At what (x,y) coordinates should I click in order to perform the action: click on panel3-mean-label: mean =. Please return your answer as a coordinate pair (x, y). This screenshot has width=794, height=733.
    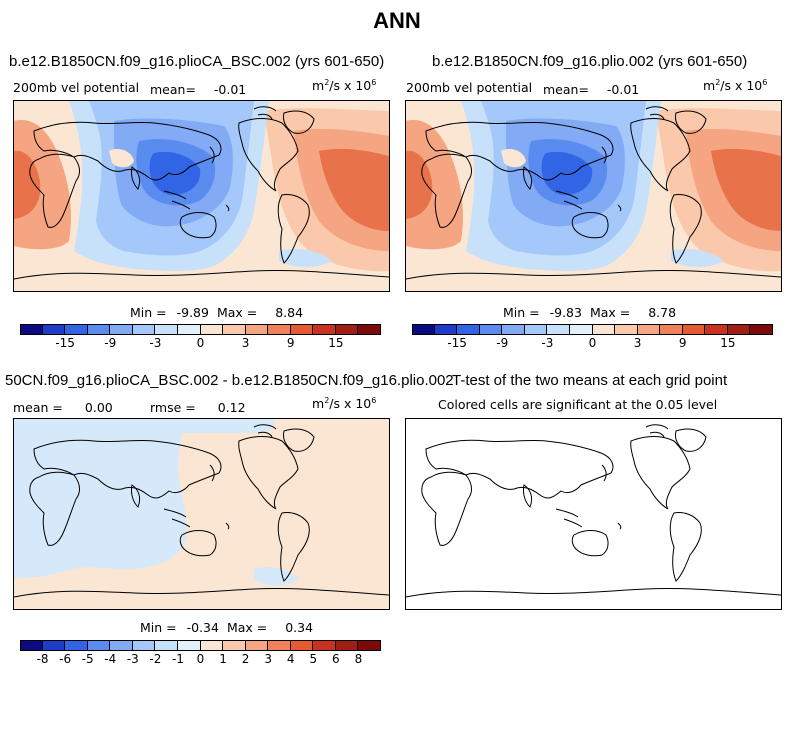
    Looking at the image, I should click on (38, 407).